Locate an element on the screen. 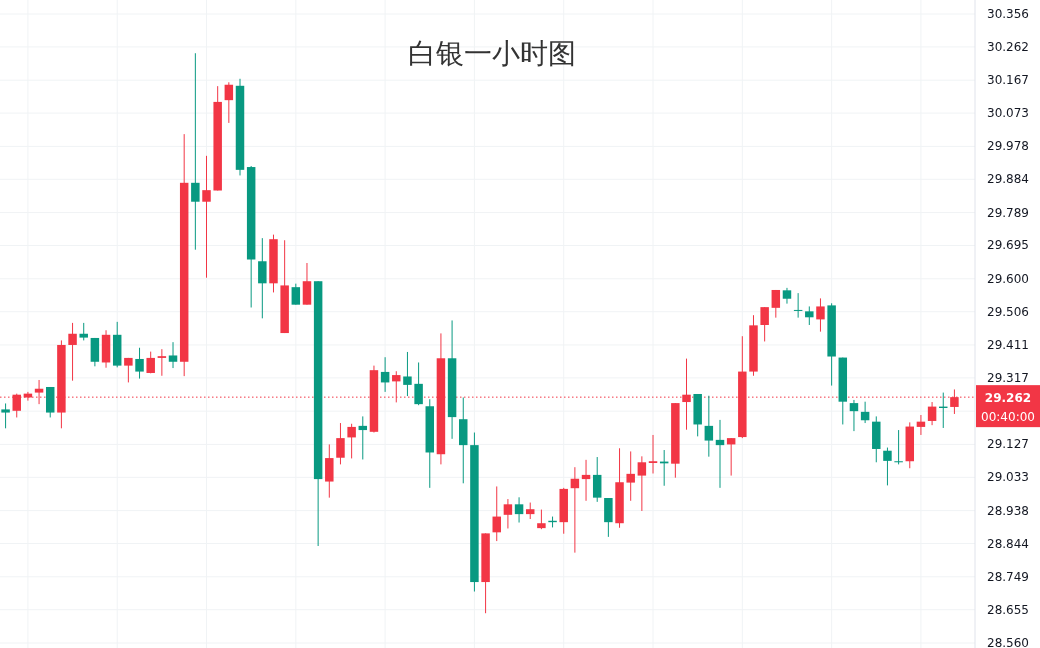  y-tick-label: 28.938 is located at coordinates (1008, 510).